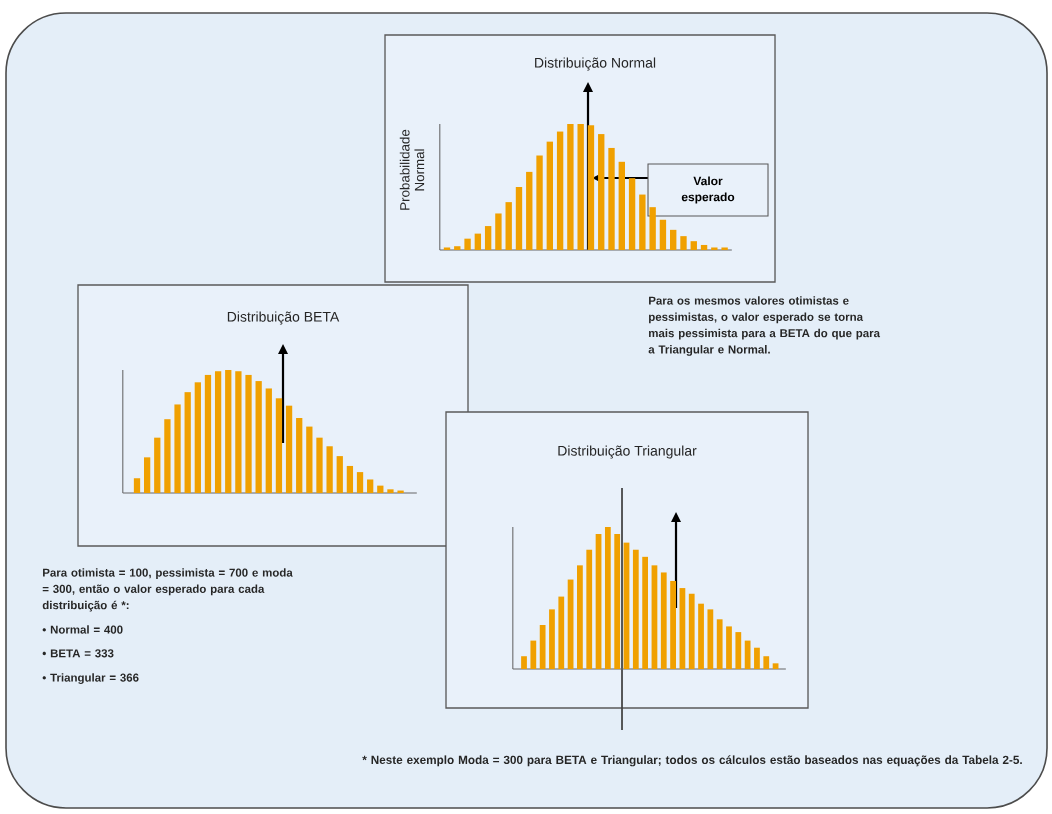 The image size is (1052, 814). I want to click on y-axis-title: Probabilidade Normal, so click(412, 169).